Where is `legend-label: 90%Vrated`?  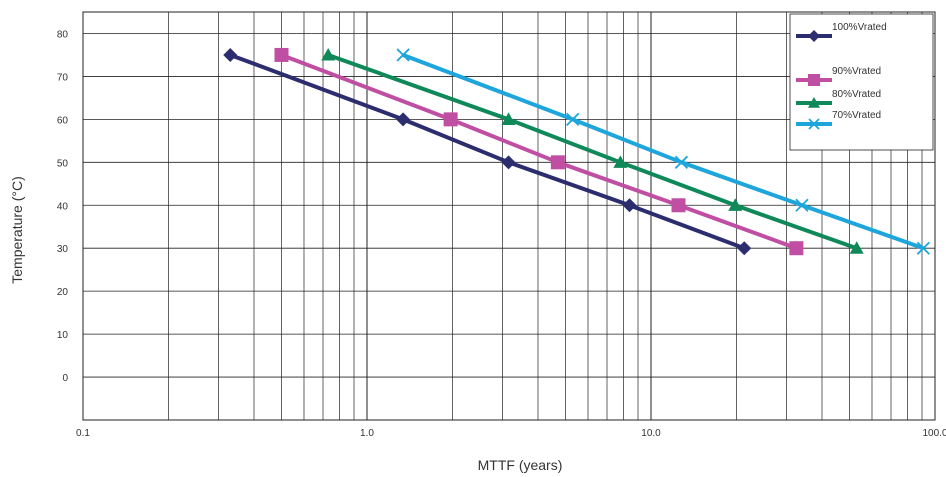
legend-label: 90%Vrated is located at coordinates (856, 71).